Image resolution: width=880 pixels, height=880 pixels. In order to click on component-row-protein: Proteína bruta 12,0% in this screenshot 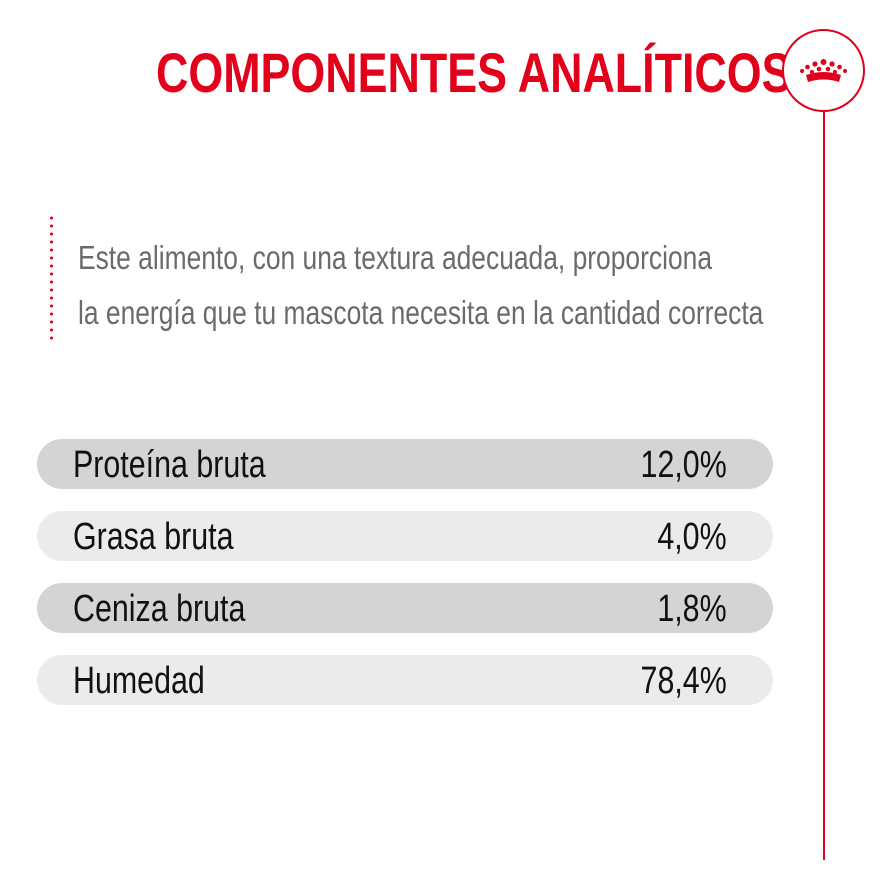, I will do `click(405, 464)`.